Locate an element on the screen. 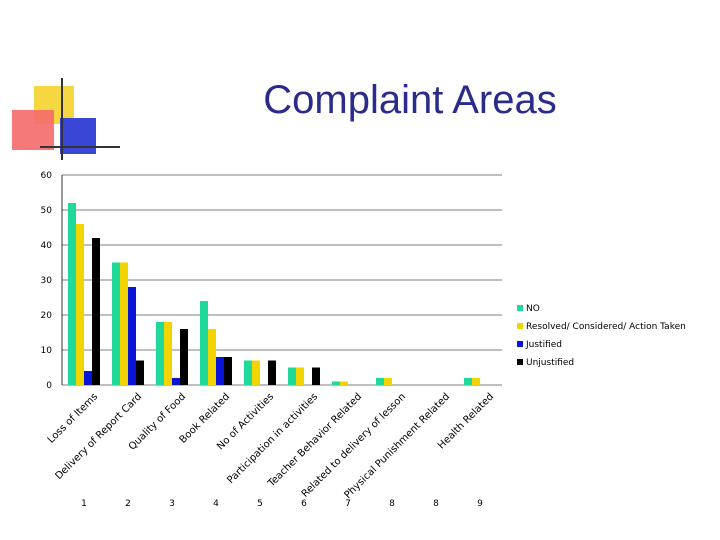  y-tick-label: 40 is located at coordinates (47, 246).